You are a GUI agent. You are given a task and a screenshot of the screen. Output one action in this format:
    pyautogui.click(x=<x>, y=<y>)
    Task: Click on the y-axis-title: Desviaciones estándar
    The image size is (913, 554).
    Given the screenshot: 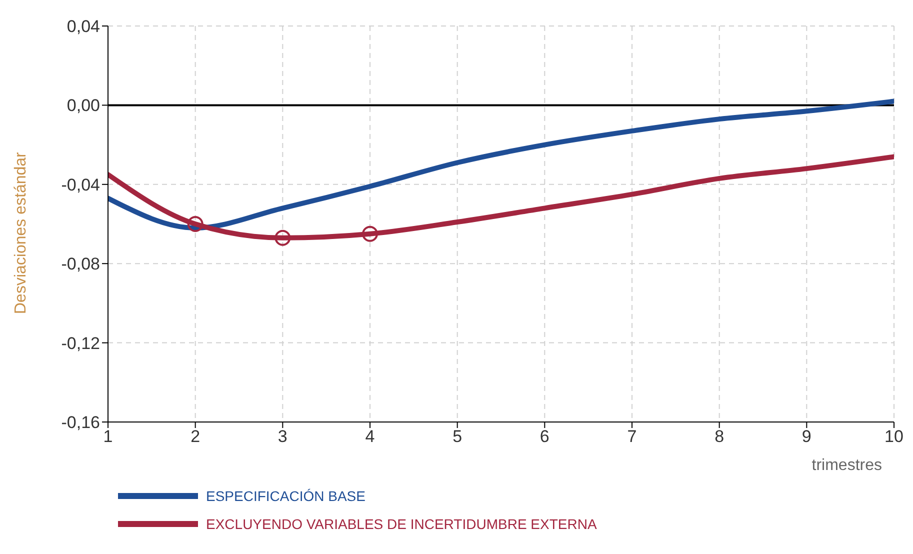 What is the action you would take?
    pyautogui.click(x=21, y=232)
    